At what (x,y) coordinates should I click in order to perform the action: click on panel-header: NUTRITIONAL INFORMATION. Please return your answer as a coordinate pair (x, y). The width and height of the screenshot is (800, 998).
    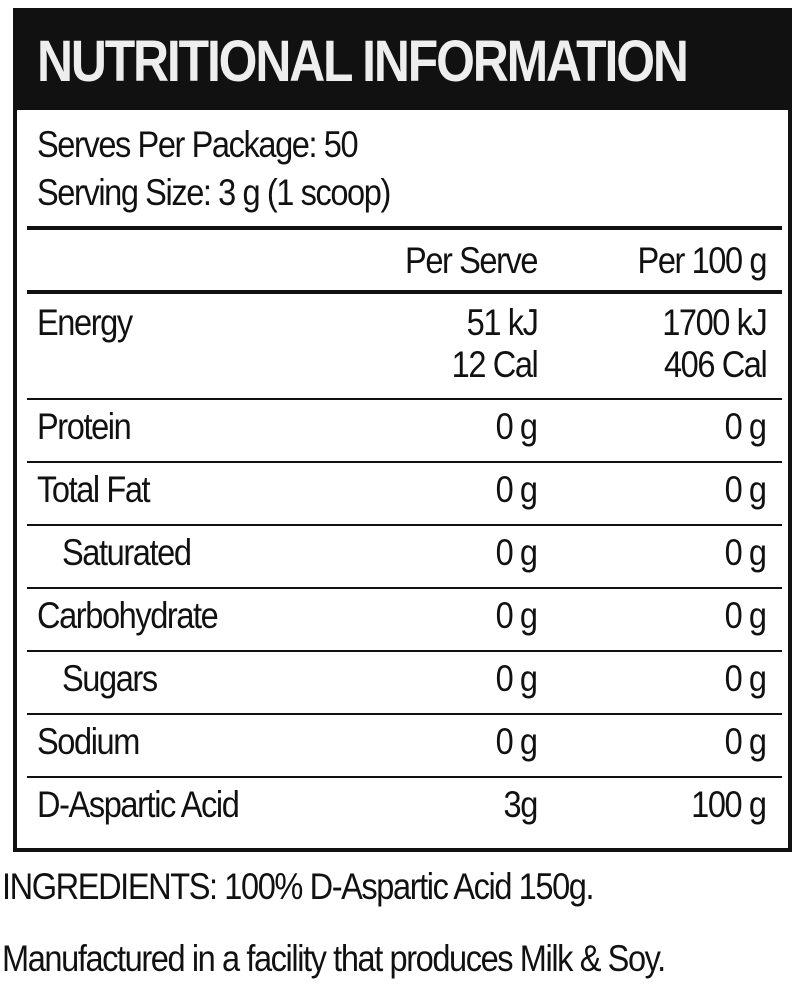
    Looking at the image, I should click on (402, 61).